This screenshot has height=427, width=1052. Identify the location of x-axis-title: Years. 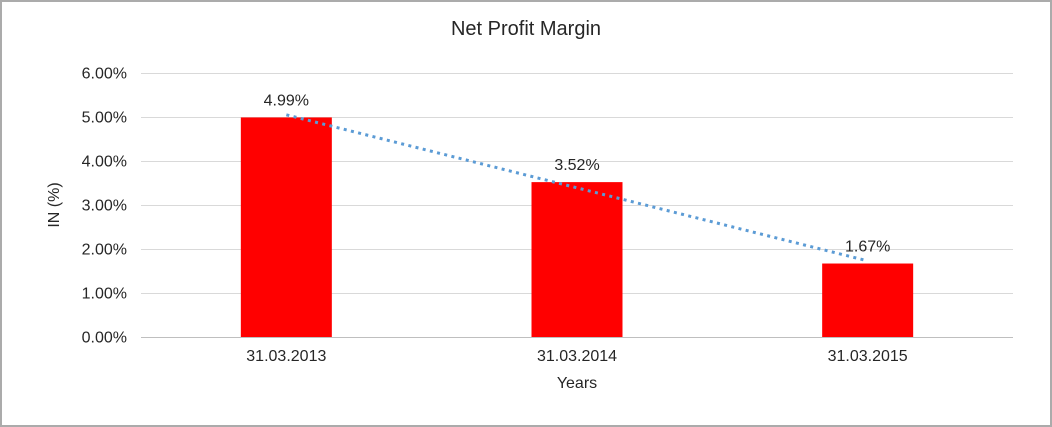
(577, 383).